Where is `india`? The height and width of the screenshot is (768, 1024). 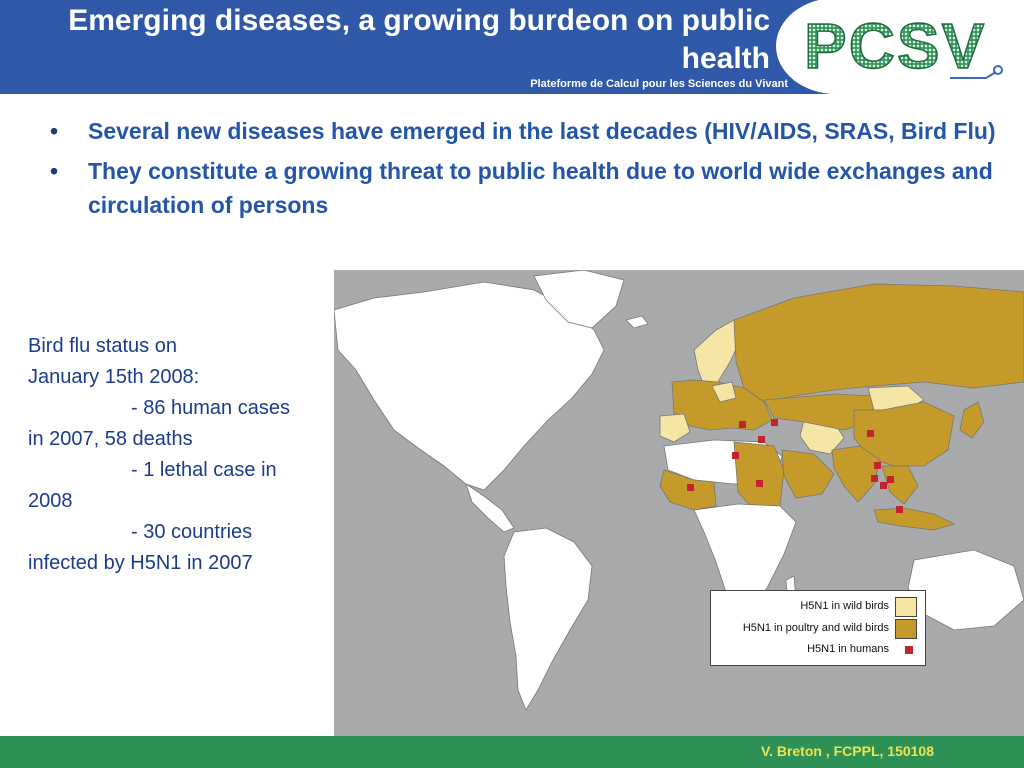 india is located at coordinates (856, 474).